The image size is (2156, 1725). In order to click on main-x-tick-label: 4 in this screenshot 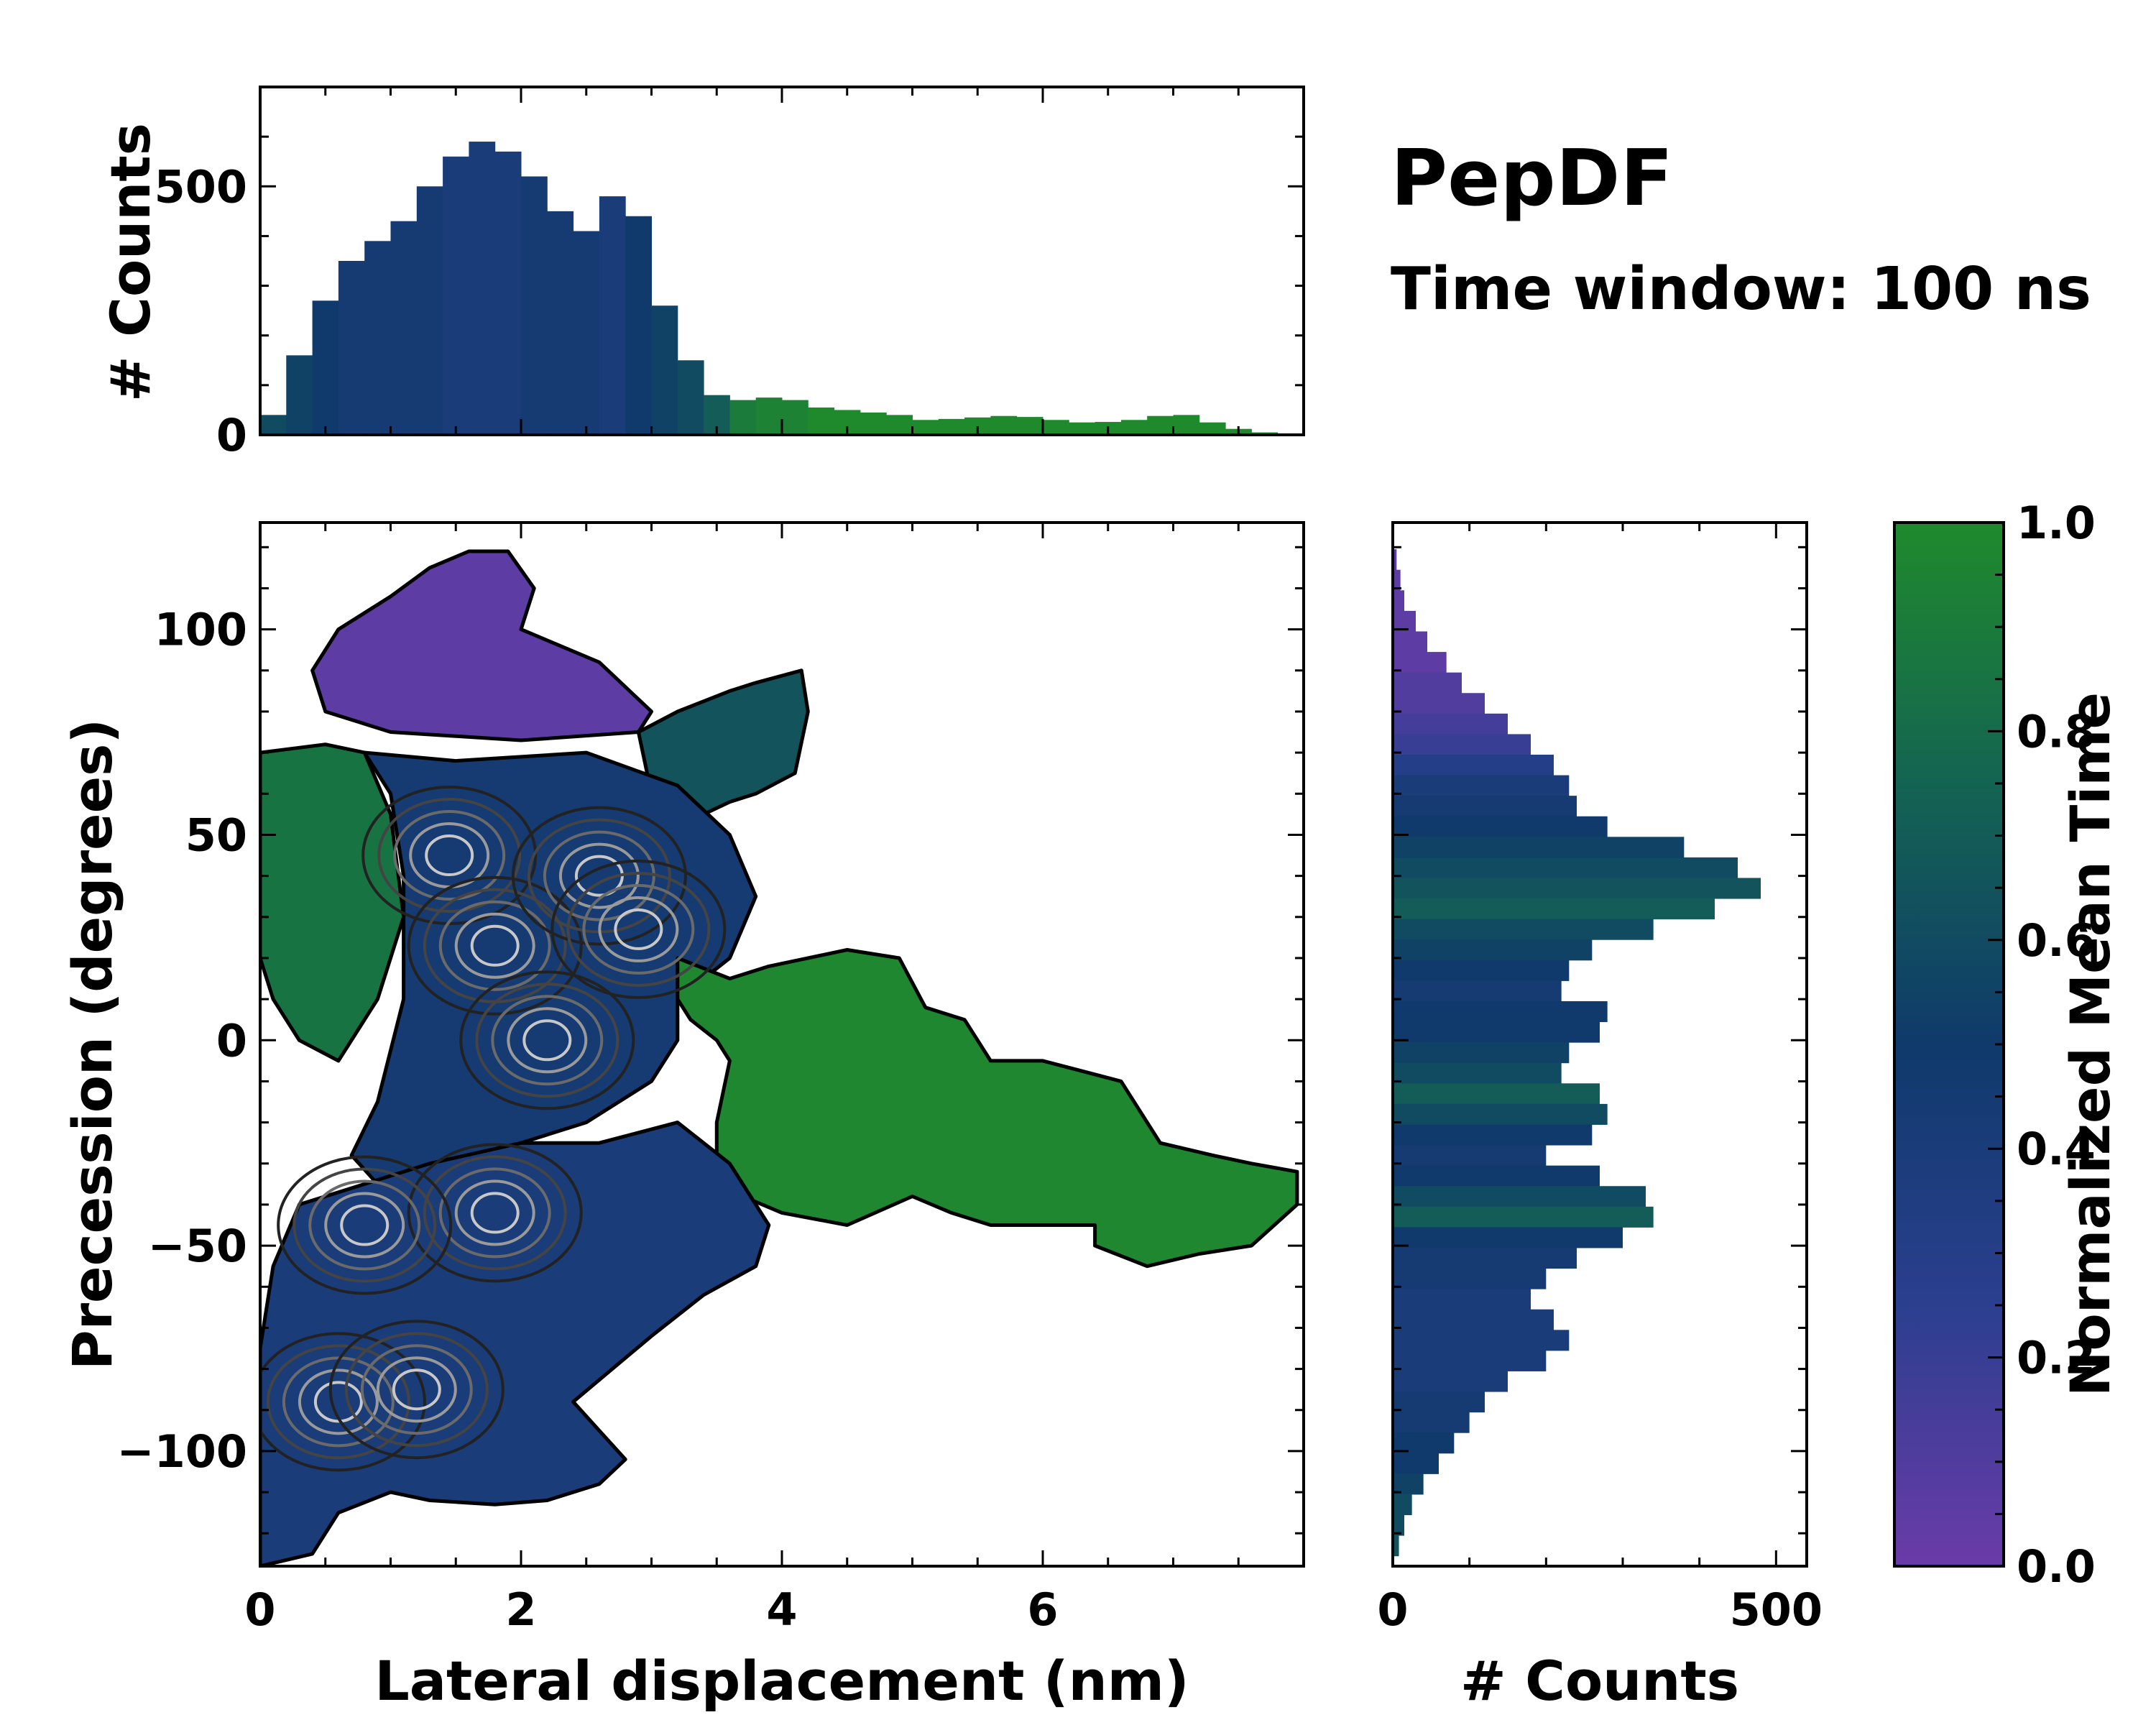, I will do `click(781, 1609)`.